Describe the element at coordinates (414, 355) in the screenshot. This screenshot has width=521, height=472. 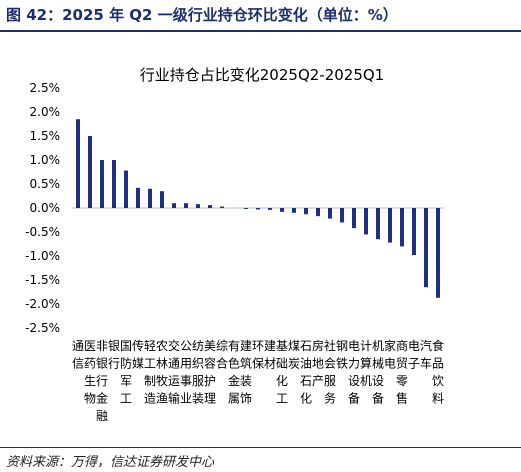
I see `x-category-label: 电子` at that location.